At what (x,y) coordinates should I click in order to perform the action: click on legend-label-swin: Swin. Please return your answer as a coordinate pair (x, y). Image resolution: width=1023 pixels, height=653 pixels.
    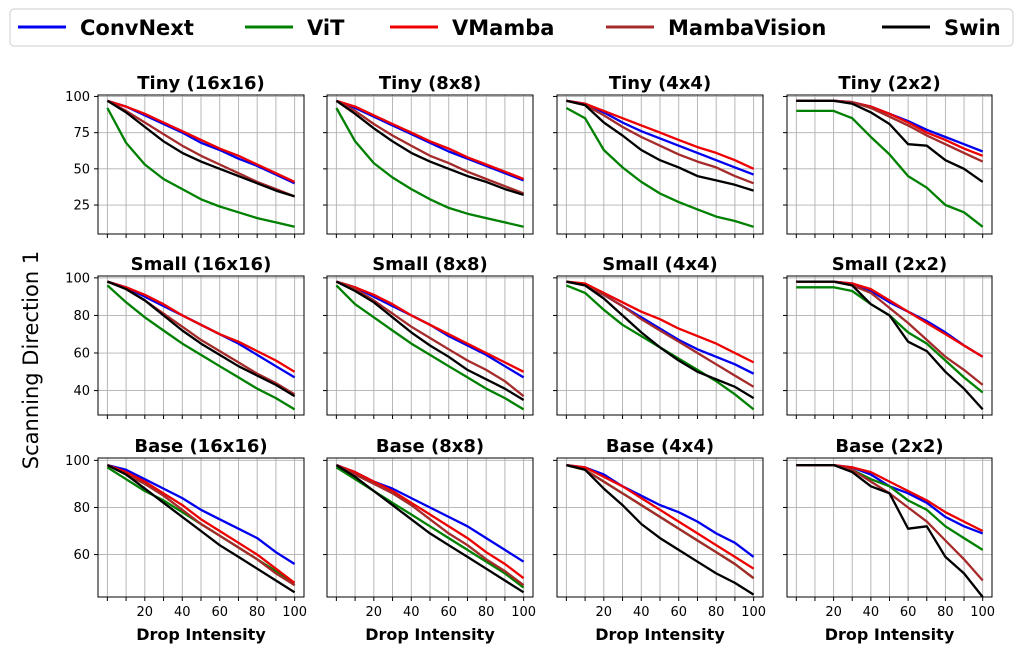
    Looking at the image, I should click on (972, 28).